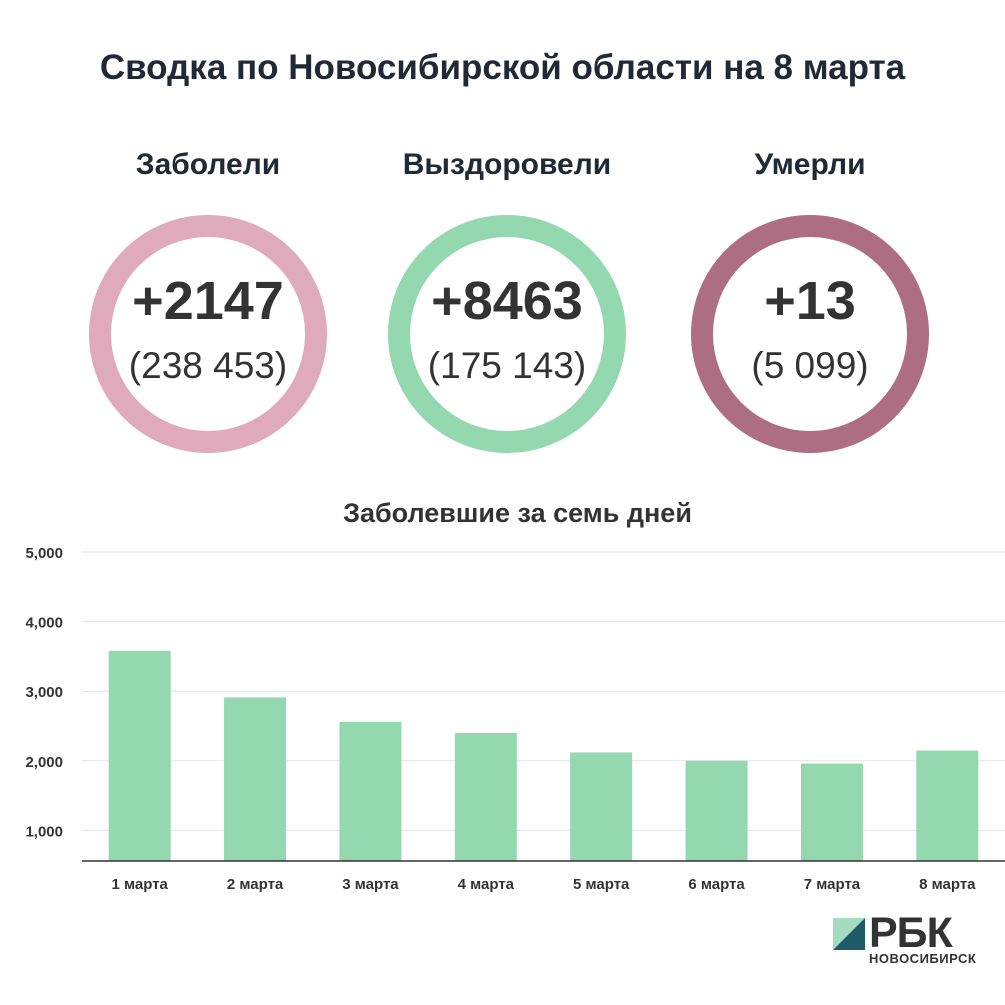 The image size is (1005, 1005). What do you see at coordinates (517, 513) in the screenshot?
I see `chart-title: Заболевшие за семь дней` at bounding box center [517, 513].